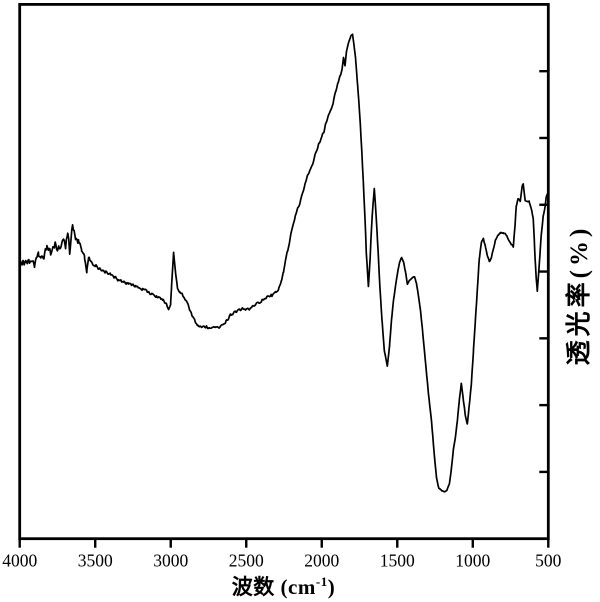 The width and height of the screenshot is (600, 602). Describe the element at coordinates (170, 561) in the screenshot. I see `x-tick-label: 3000` at that location.